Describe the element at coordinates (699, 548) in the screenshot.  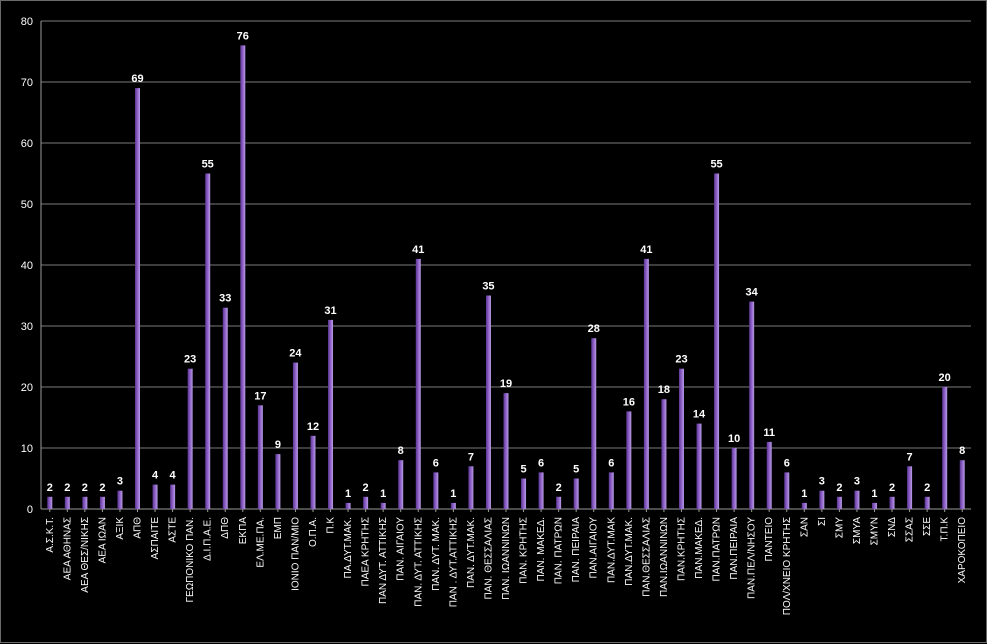
I see `x-tick-label: ΠΑΝ.ΜΑΚΕΔ.` at that location.